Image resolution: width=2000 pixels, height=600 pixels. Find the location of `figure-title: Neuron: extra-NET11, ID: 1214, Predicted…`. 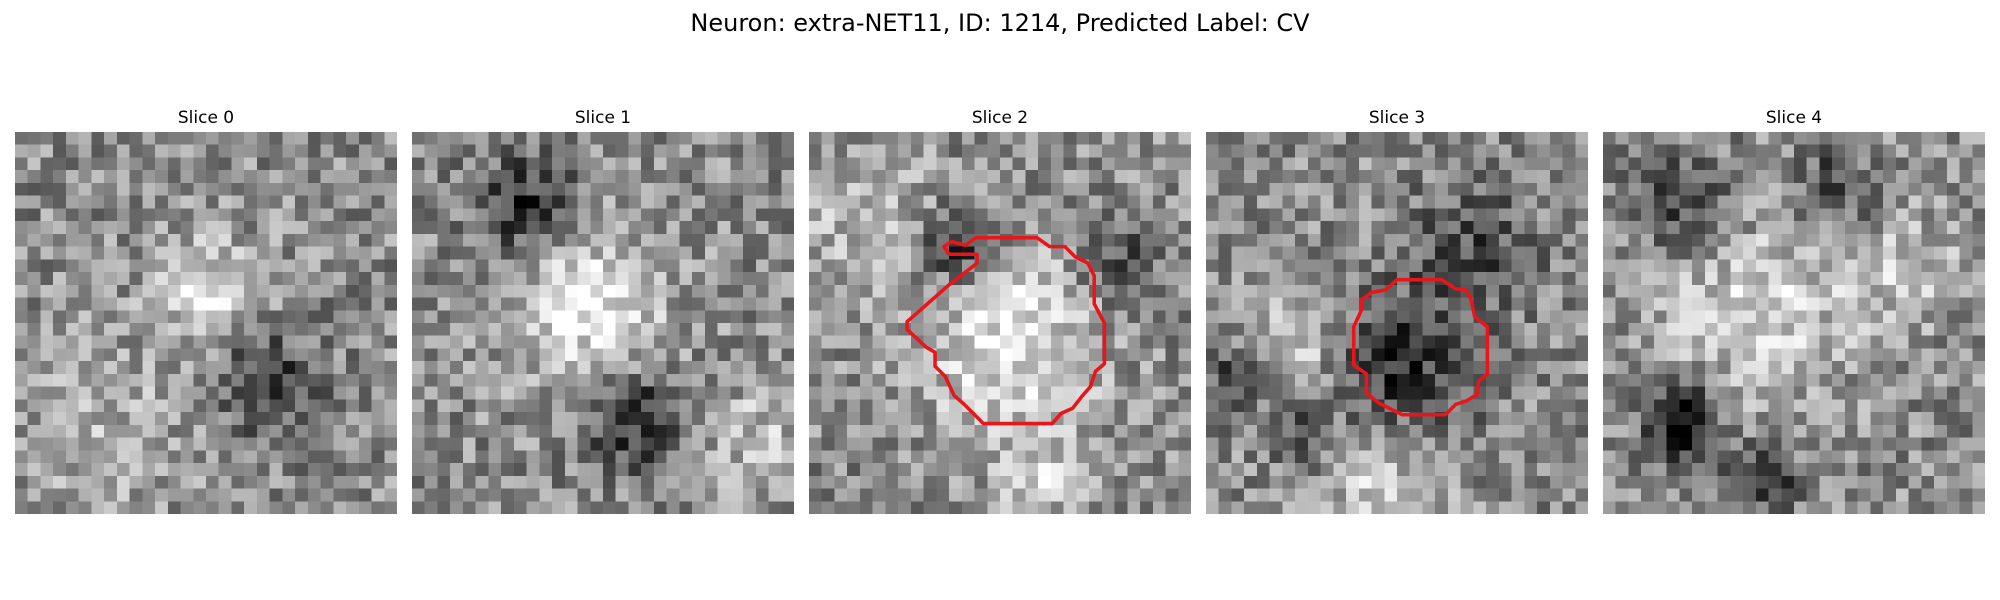

figure-title: Neuron: extra-NET11, ID: 1214, Predicted… is located at coordinates (1000, 23).